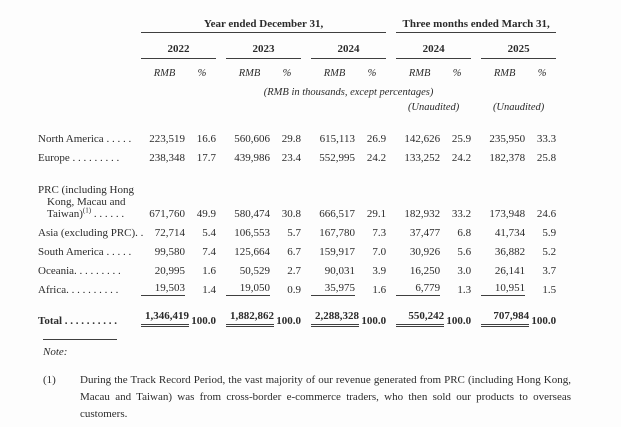 The image size is (621, 427). I want to click on row-label: Europe . . . . . . . . ., so click(79, 158).